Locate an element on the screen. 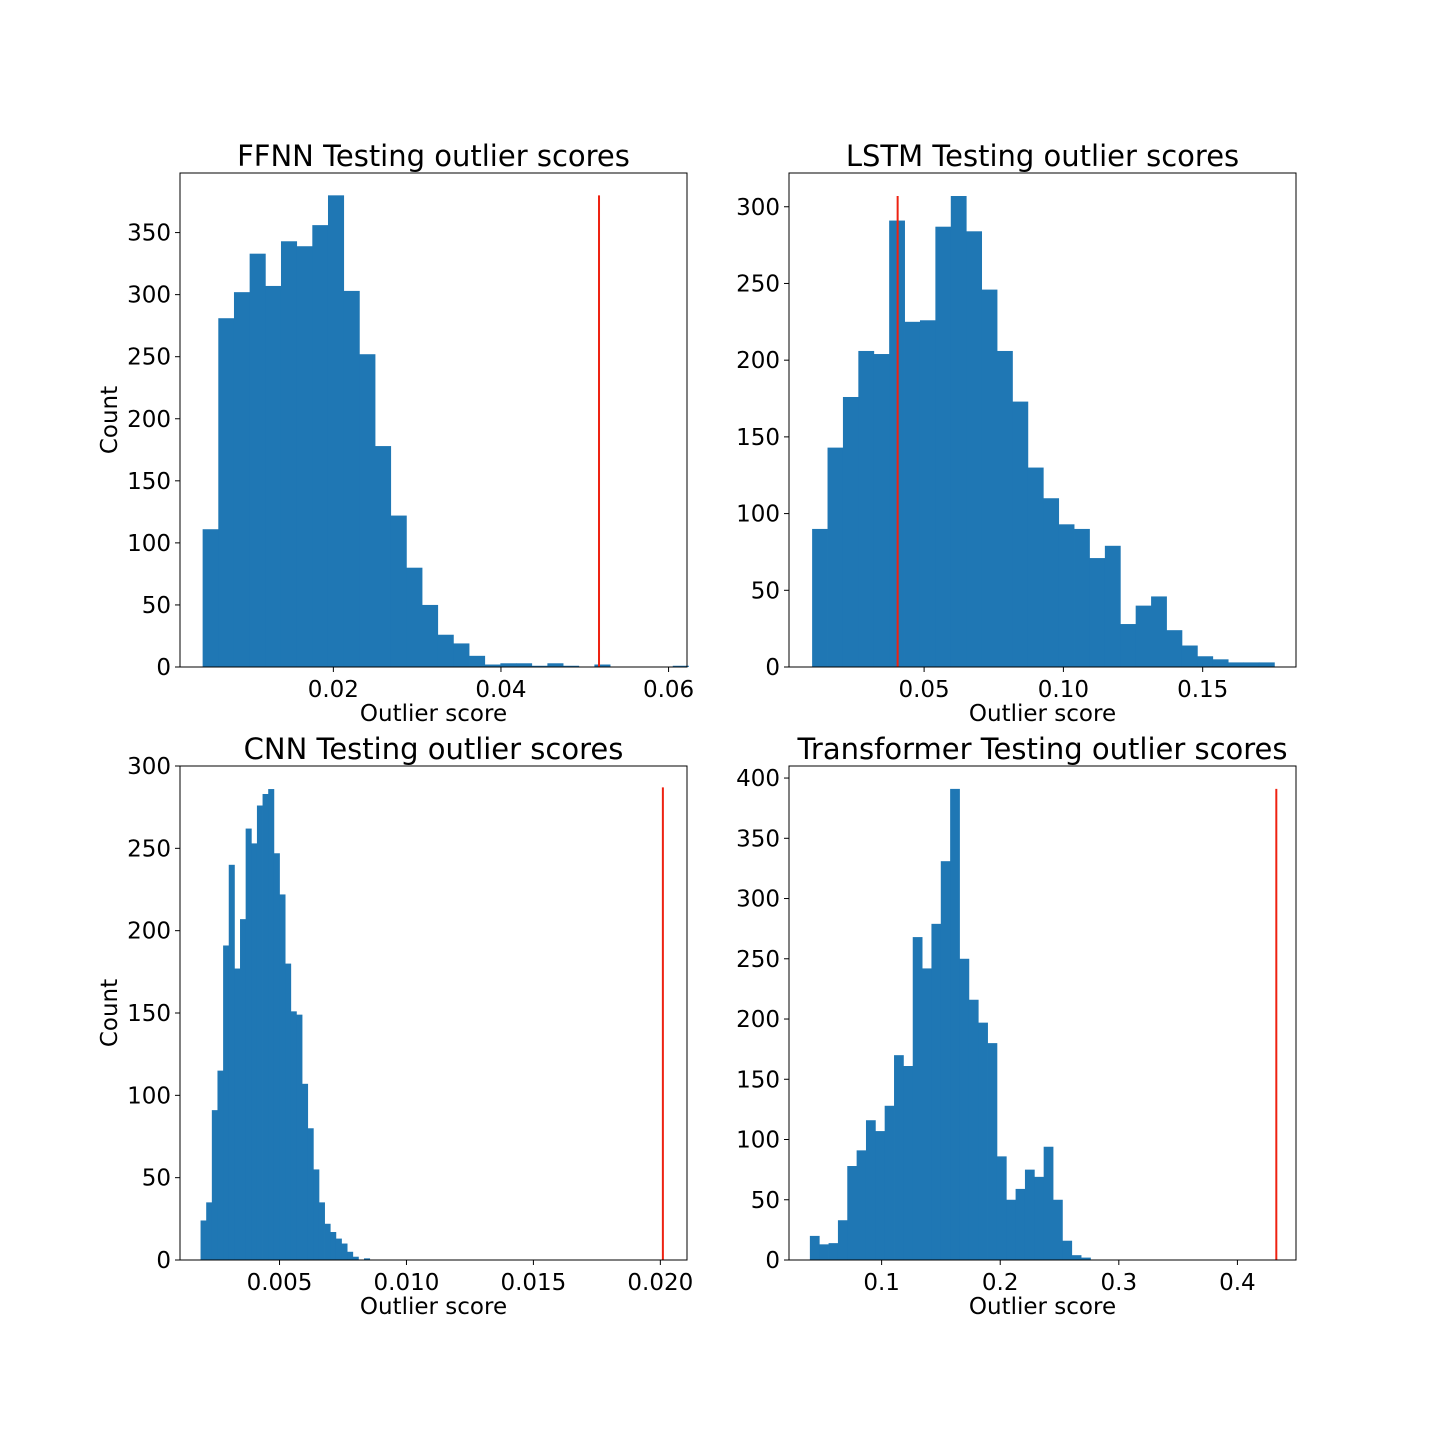 This screenshot has height=1440, width=1440. x-tick-label: 0.10 is located at coordinates (1063, 690).